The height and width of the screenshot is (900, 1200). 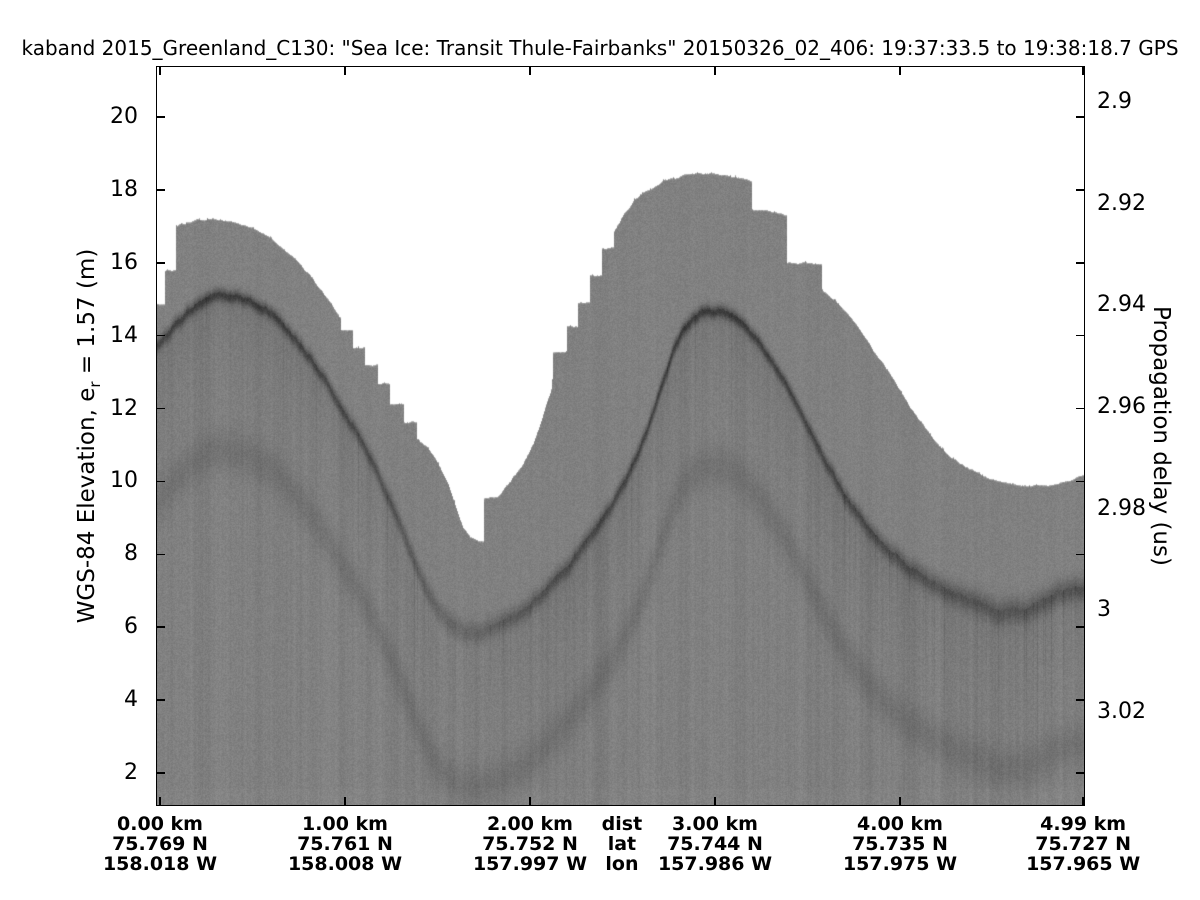 I want to click on right-tick-label: 3.02, so click(x=1121, y=711).